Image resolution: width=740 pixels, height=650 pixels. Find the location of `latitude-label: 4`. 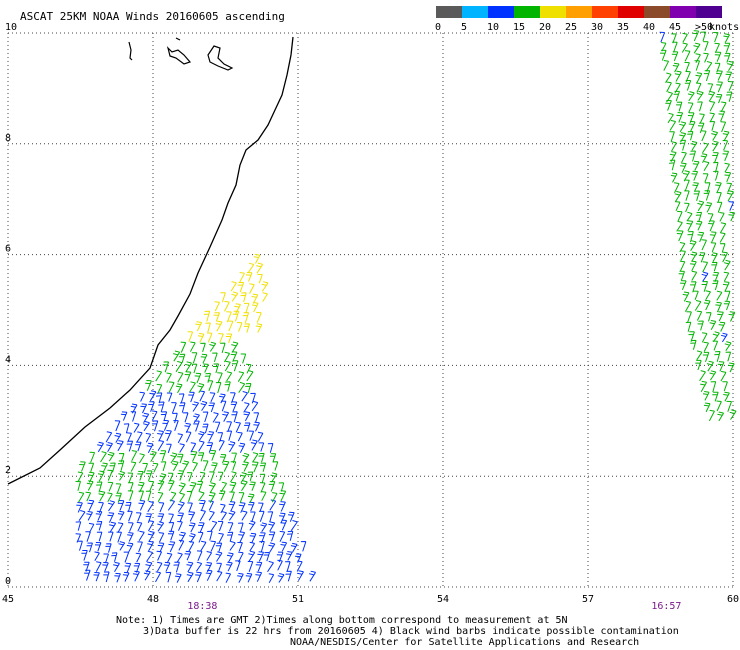

latitude-label: 4 is located at coordinates (8, 359).